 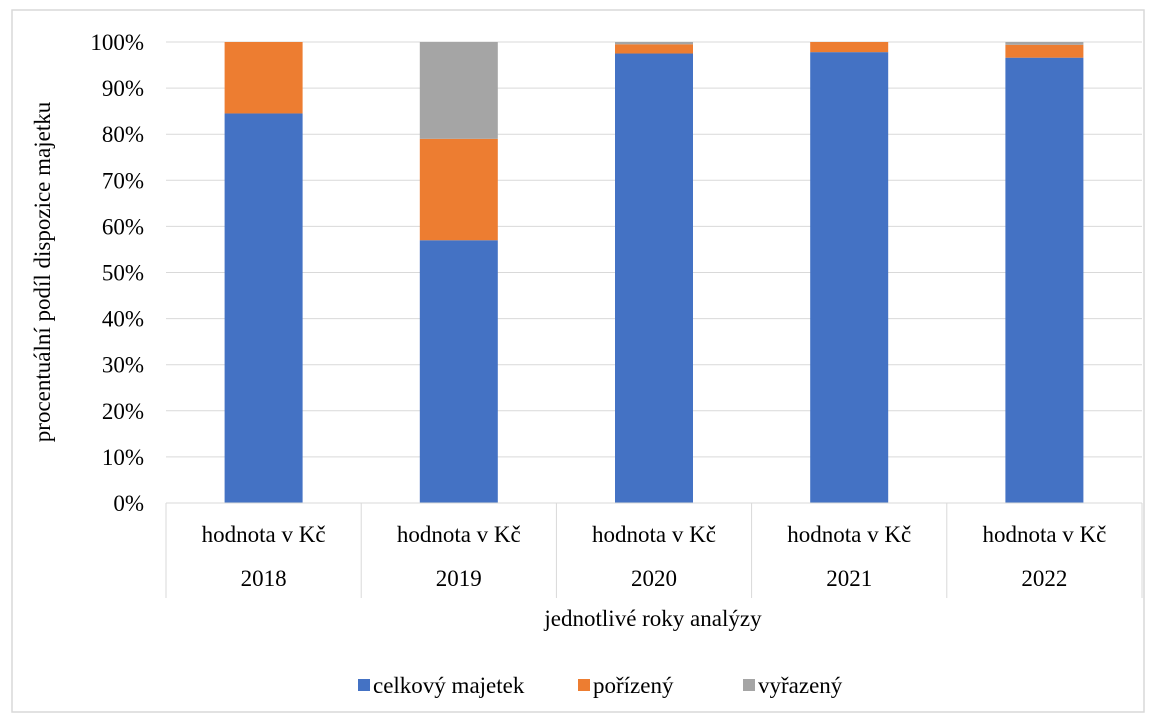 I want to click on y-tick-label: 70%, so click(x=123, y=180).